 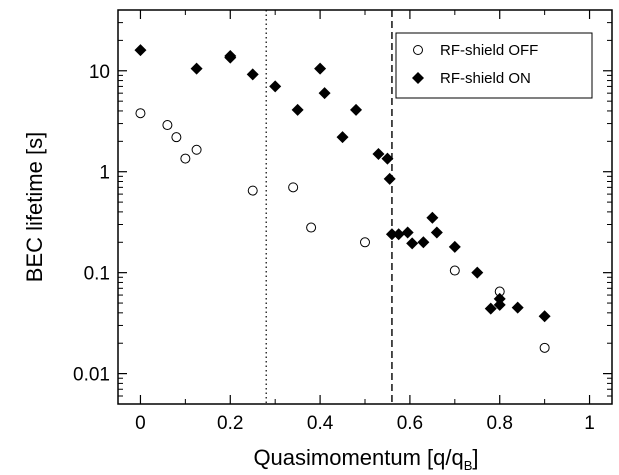 What do you see at coordinates (99, 72) in the screenshot?
I see `y-tick-label: 10` at bounding box center [99, 72].